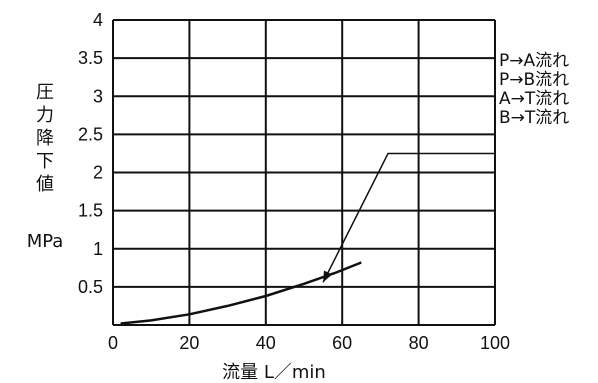 The height and width of the screenshot is (383, 598). What do you see at coordinates (98, 20) in the screenshot?
I see `y-tick-label: 4` at bounding box center [98, 20].